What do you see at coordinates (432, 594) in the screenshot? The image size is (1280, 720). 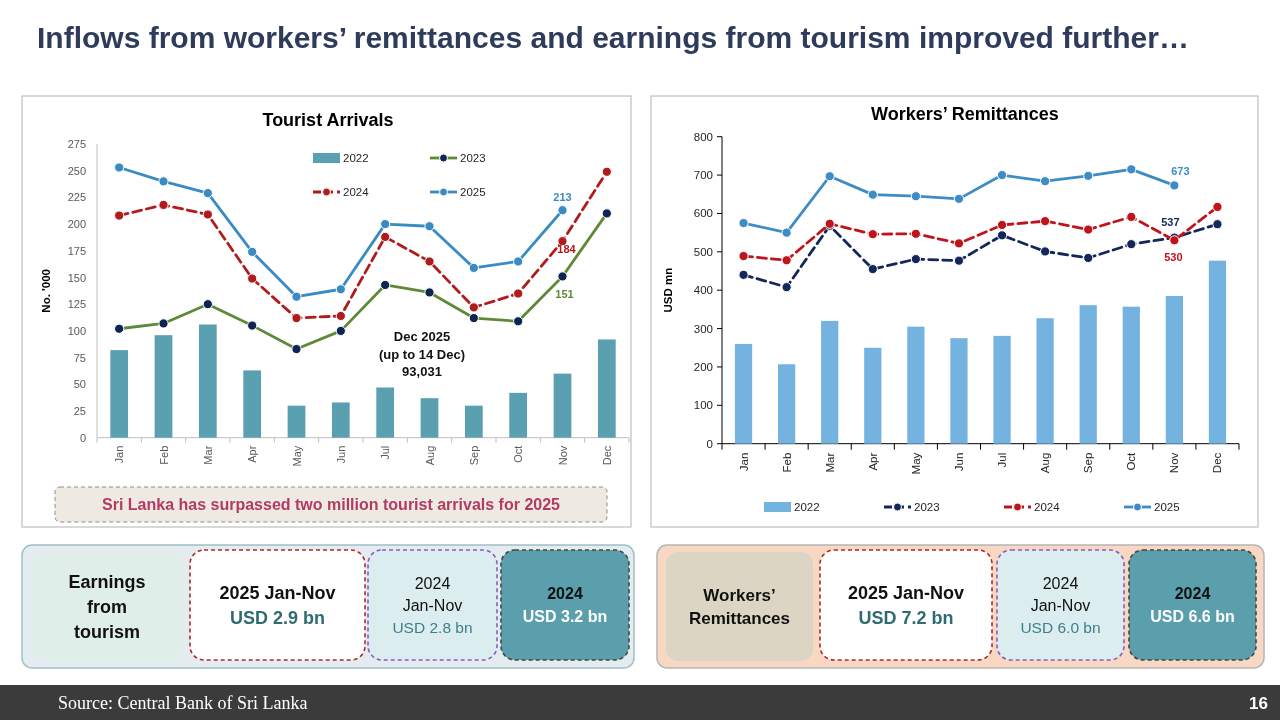 I see `text: 2024 Jan-Nov` at bounding box center [432, 594].